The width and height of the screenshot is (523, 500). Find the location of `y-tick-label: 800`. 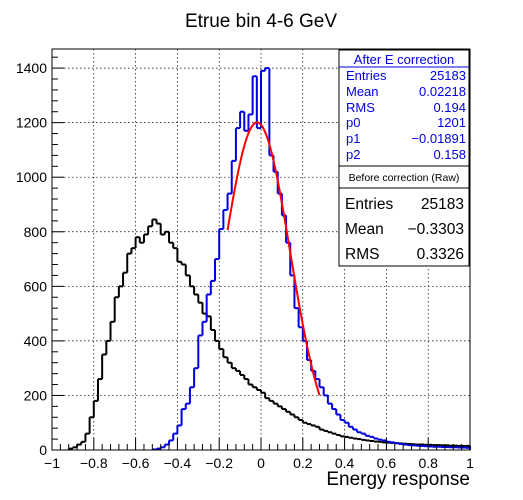

y-tick-label: 800 is located at coordinates (36, 232).